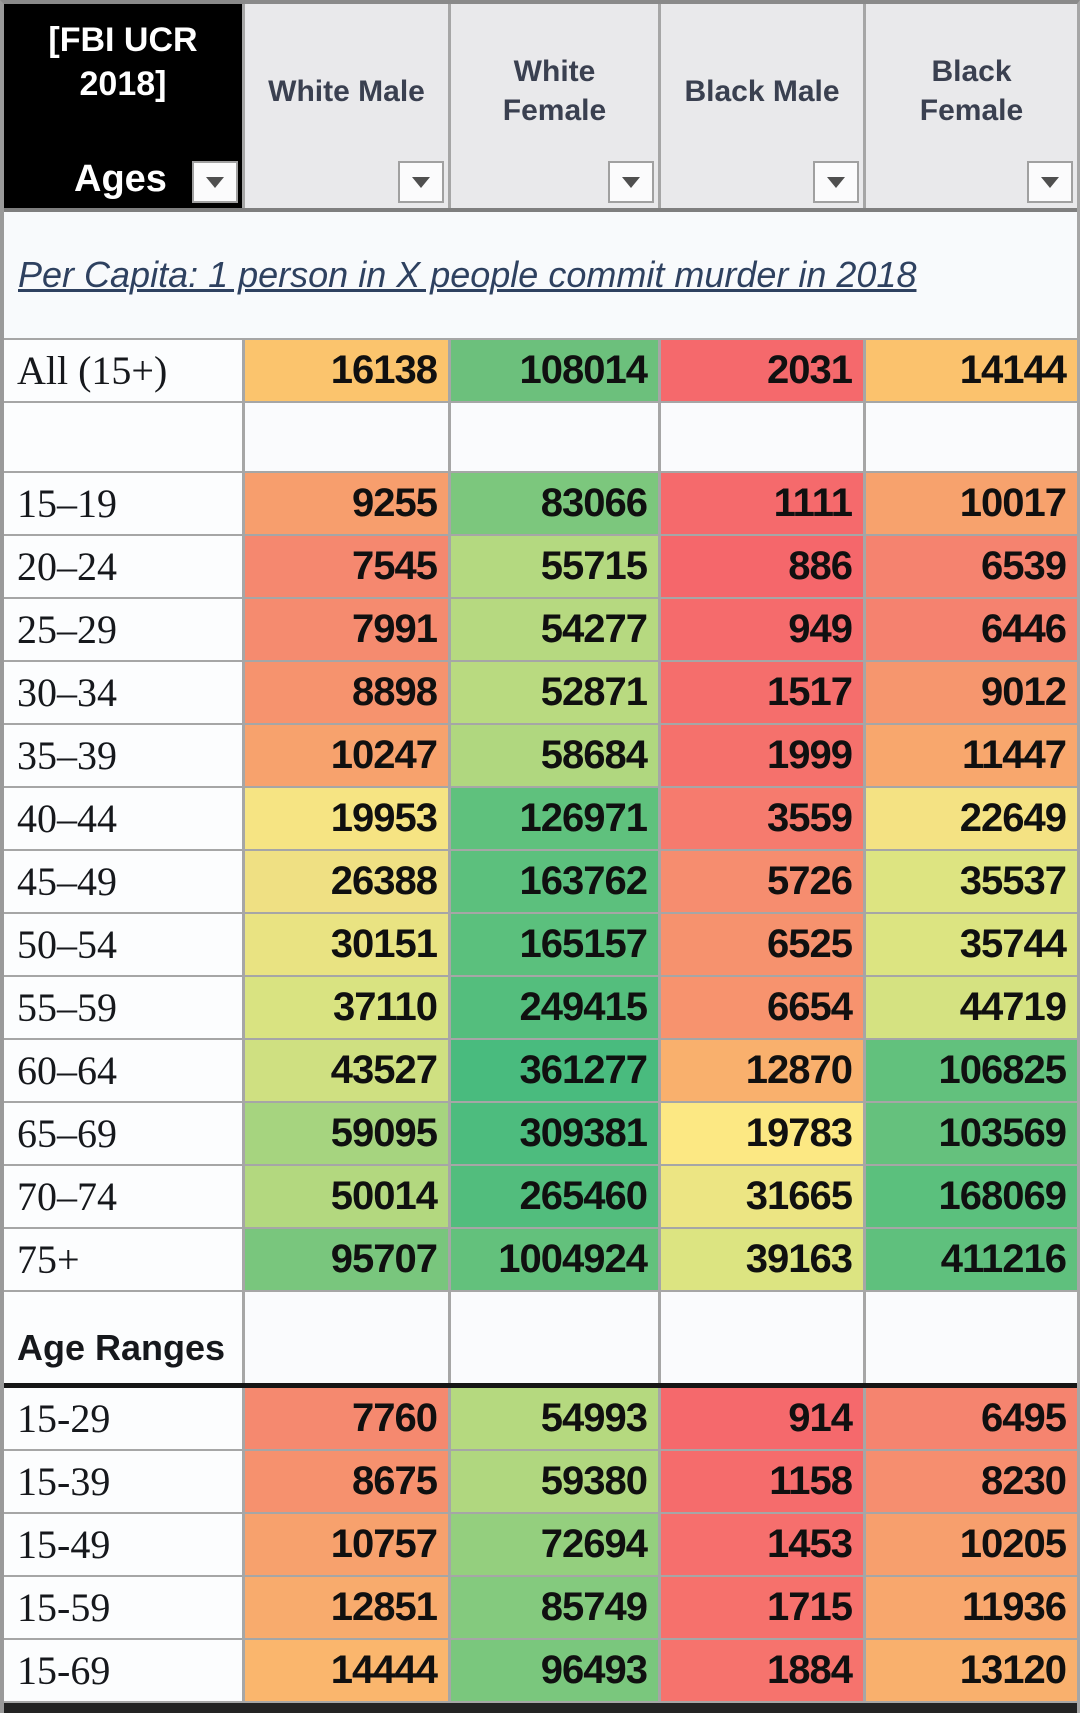 The height and width of the screenshot is (1713, 1080). Describe the element at coordinates (760, 1196) in the screenshot. I see `value-cell: 31665` at that location.